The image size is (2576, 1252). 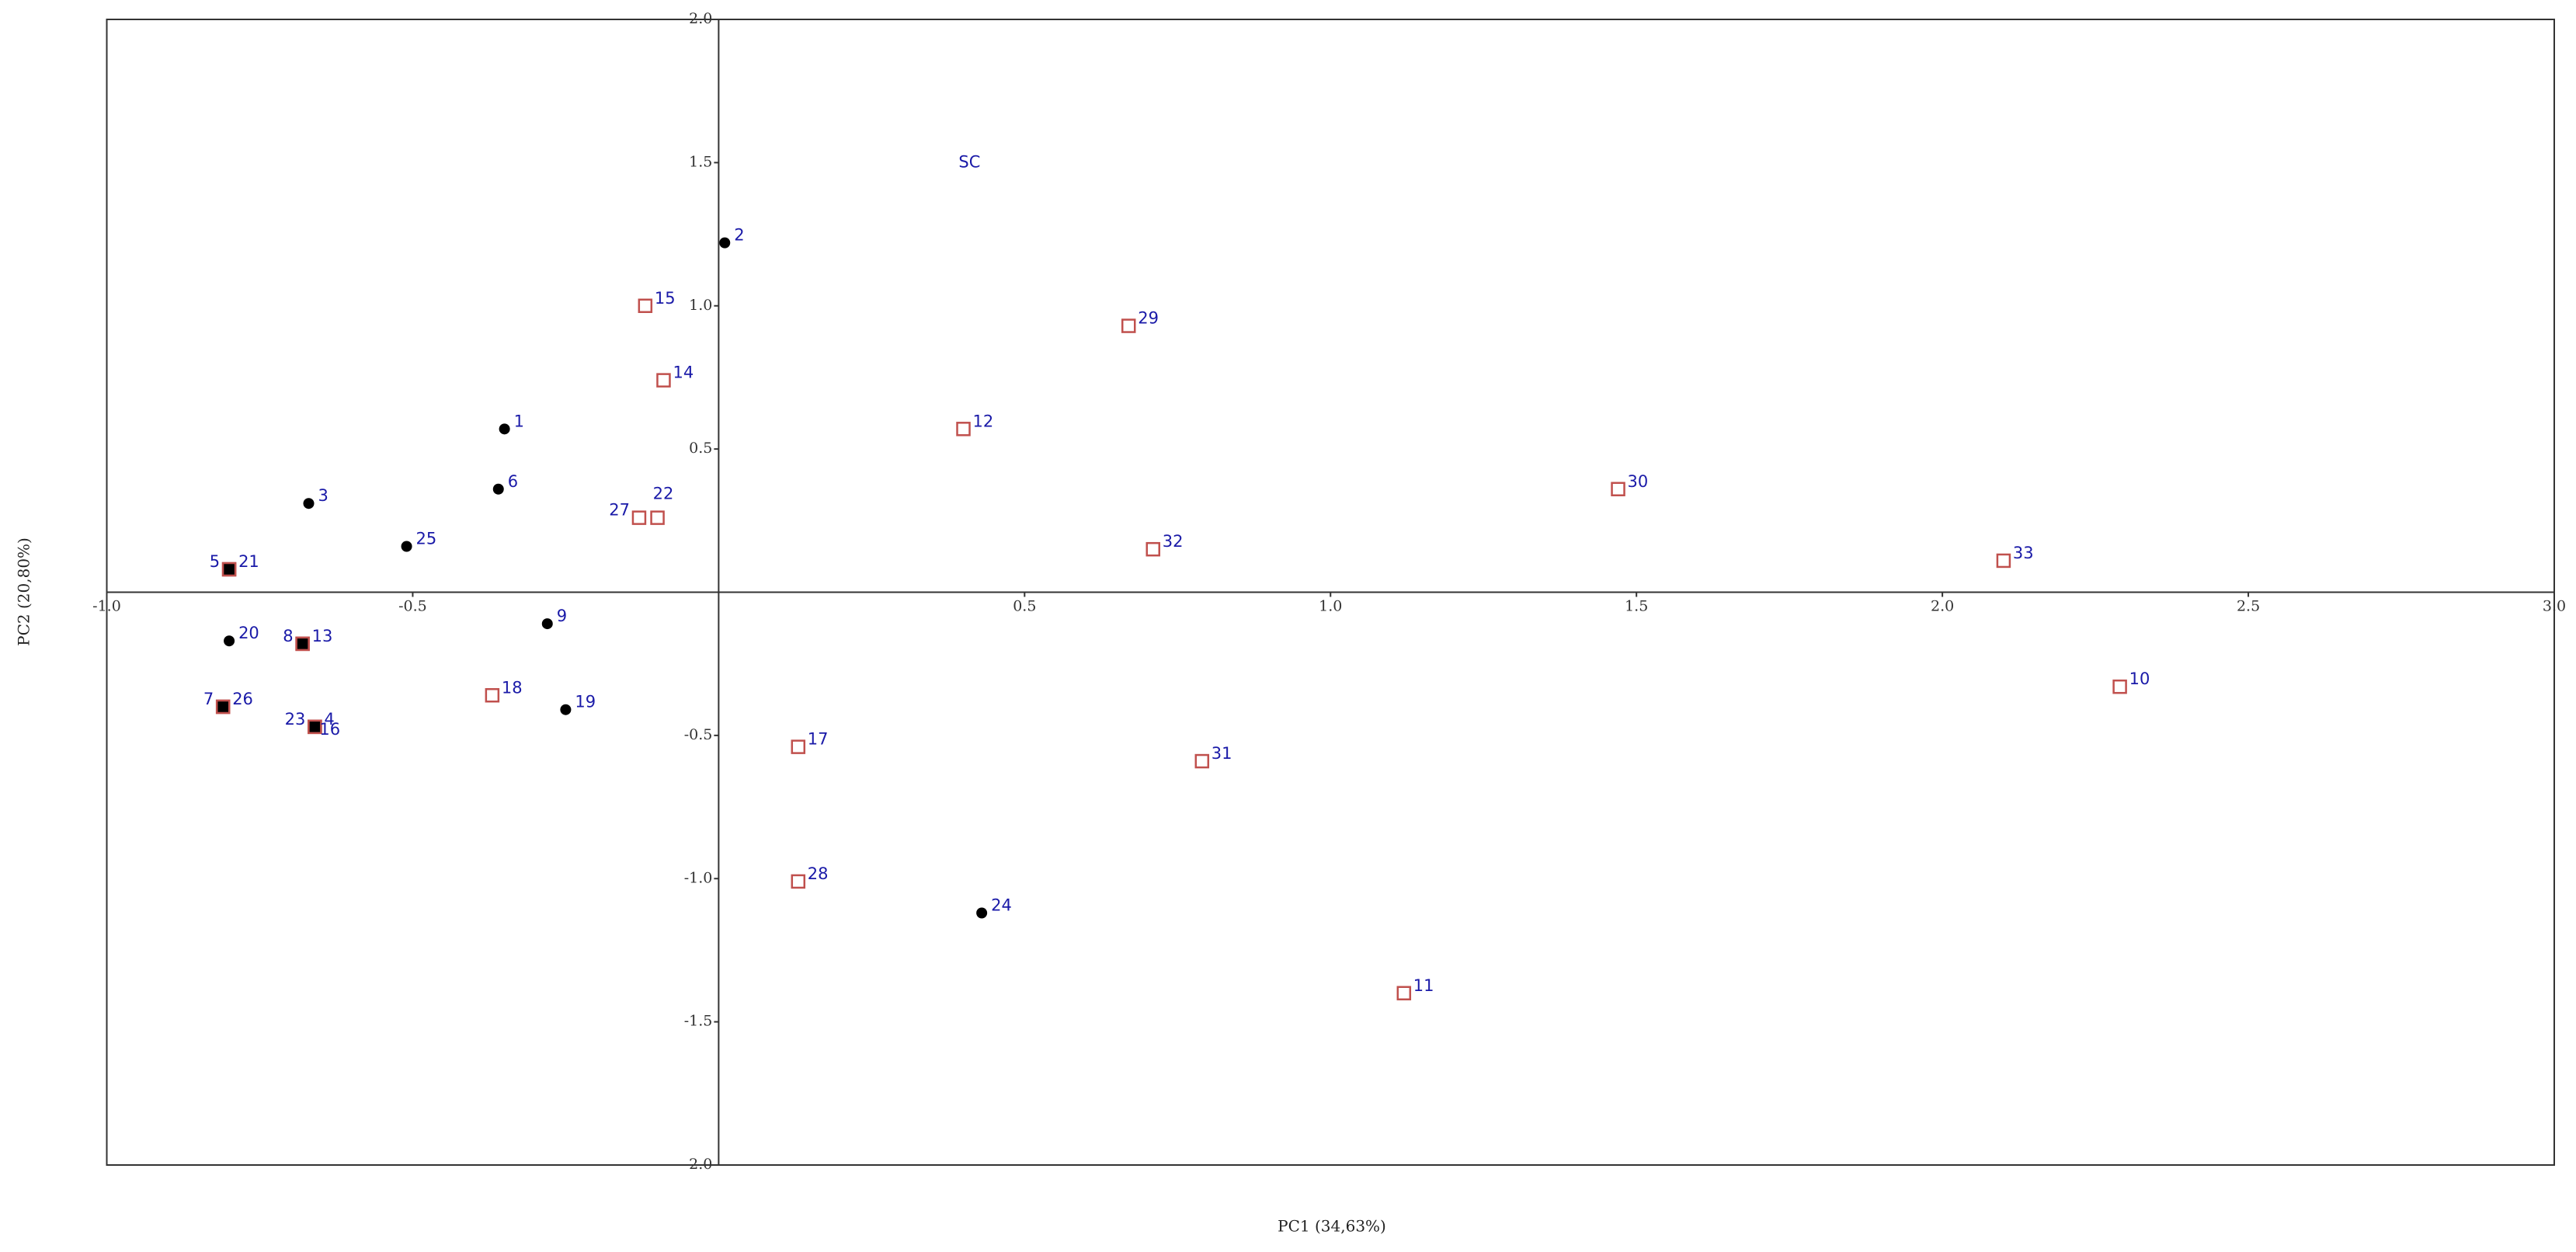 I want to click on x-tick-label: 1.5, so click(x=1636, y=606).